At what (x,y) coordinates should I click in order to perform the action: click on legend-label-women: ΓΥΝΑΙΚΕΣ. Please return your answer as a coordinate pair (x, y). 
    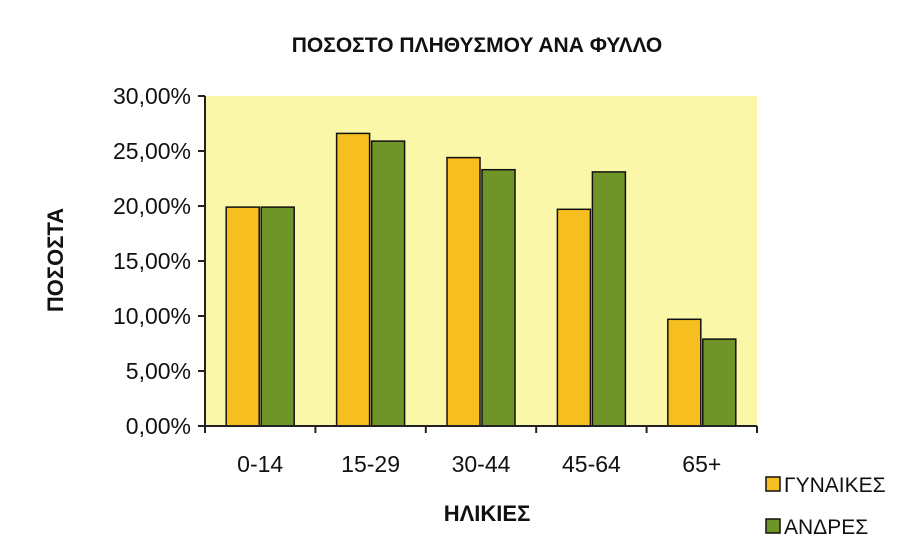
    Looking at the image, I should click on (835, 485).